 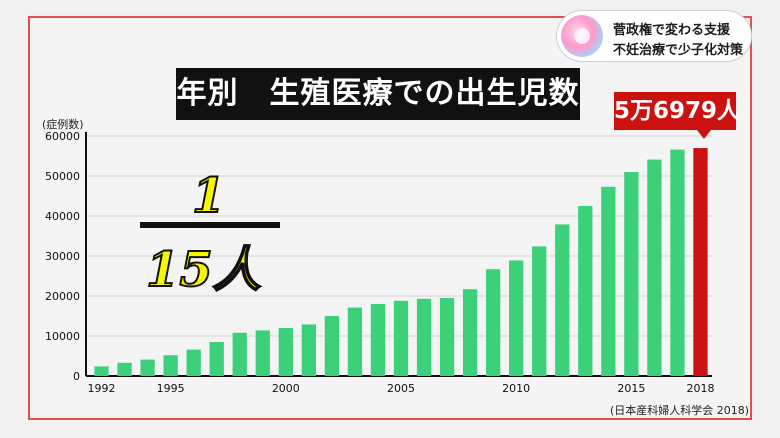 What do you see at coordinates (208, 196) in the screenshot?
I see `ratio-numerator: 1` at bounding box center [208, 196].